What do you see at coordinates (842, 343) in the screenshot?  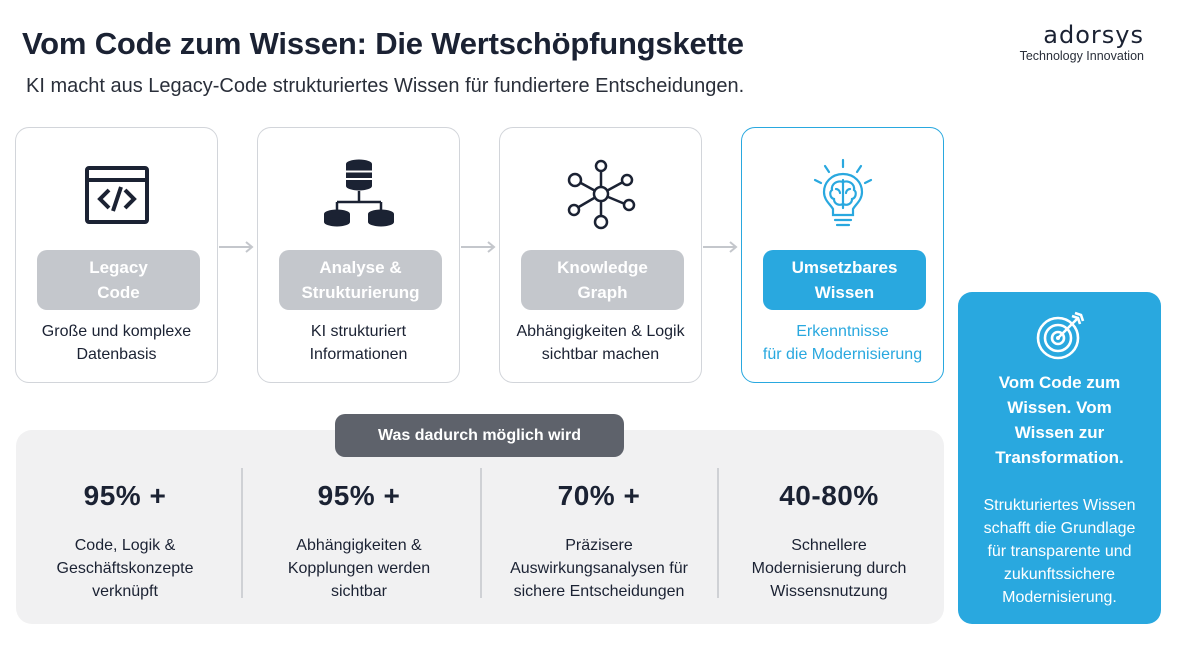 I see `step-description: Erkenntnisse für die Modernisierung` at bounding box center [842, 343].